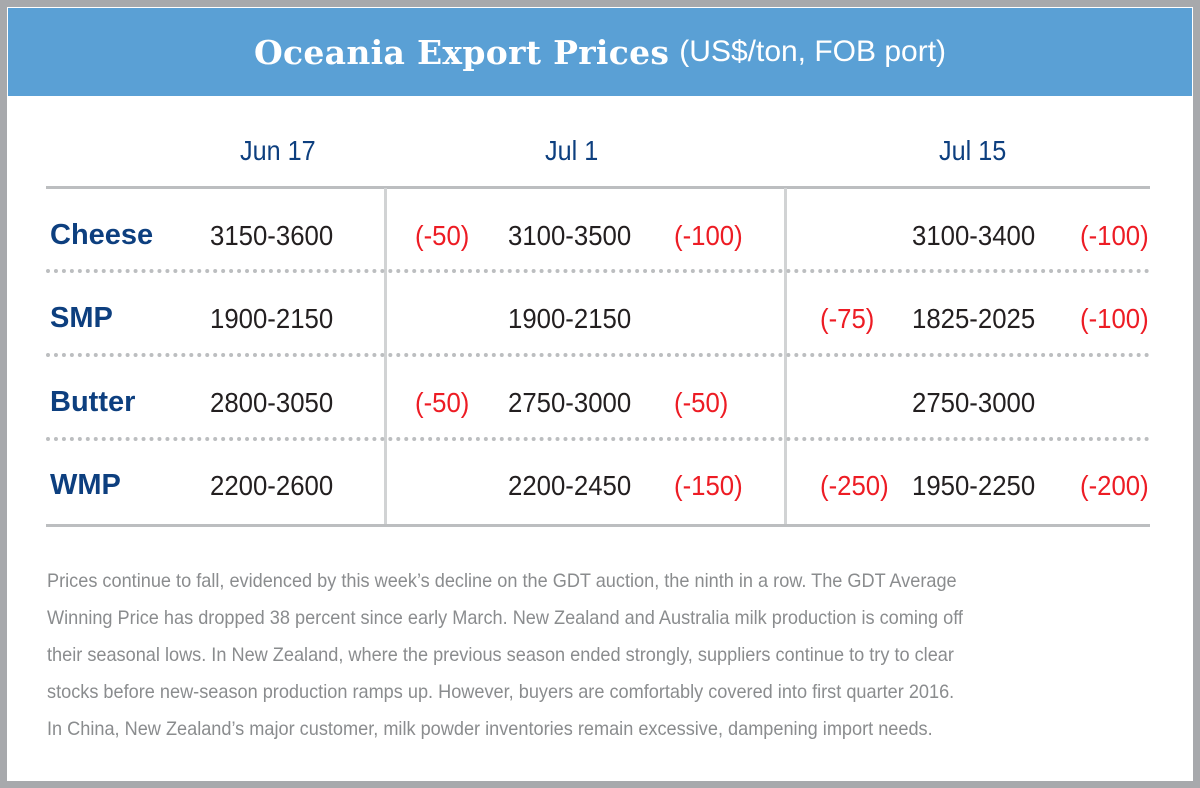 Image resolution: width=1200 pixels, height=788 pixels. What do you see at coordinates (570, 485) in the screenshot?
I see `price-jul1: 2200-2450` at bounding box center [570, 485].